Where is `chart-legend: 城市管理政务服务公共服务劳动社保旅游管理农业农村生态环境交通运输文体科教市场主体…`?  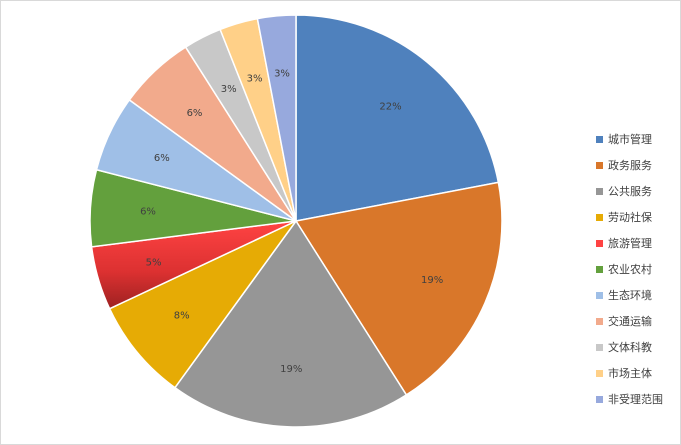 chart-legend: 城市管理政务服务公共服务劳动社保旅游管理农业农村生态环境交通运输文体科教市场主体… is located at coordinates (629, 269).